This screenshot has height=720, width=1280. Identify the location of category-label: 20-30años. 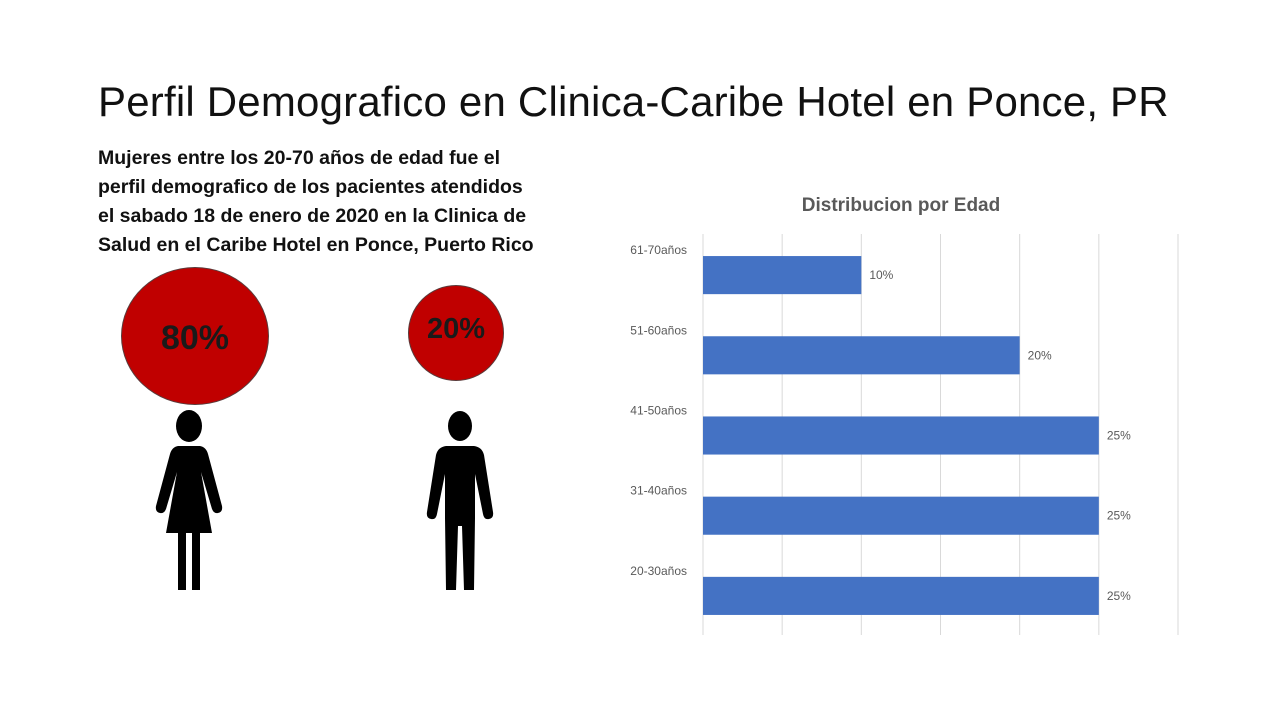
(658, 571).